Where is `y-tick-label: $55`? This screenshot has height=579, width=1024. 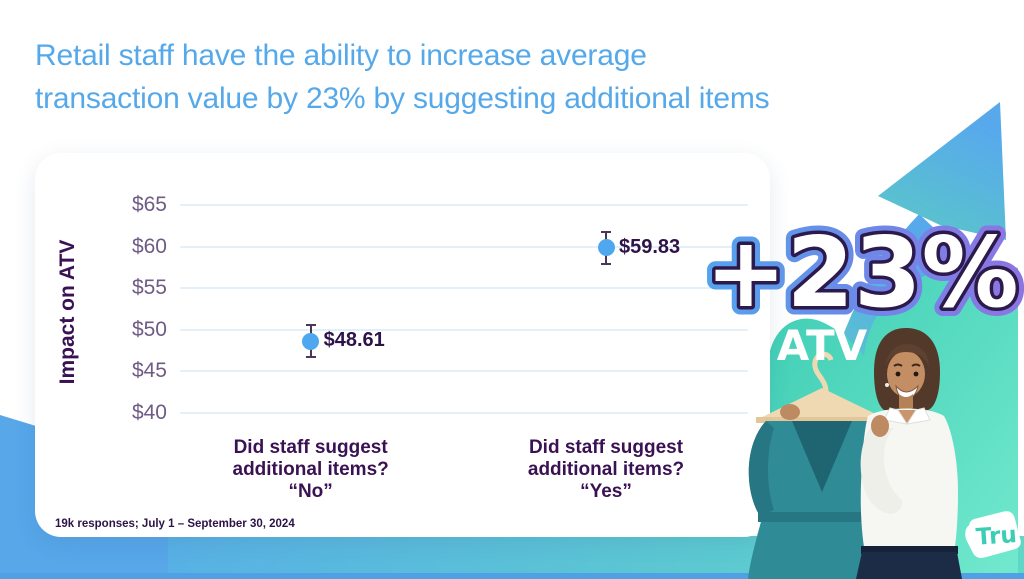
y-tick-label: $55 is located at coordinates (149, 287).